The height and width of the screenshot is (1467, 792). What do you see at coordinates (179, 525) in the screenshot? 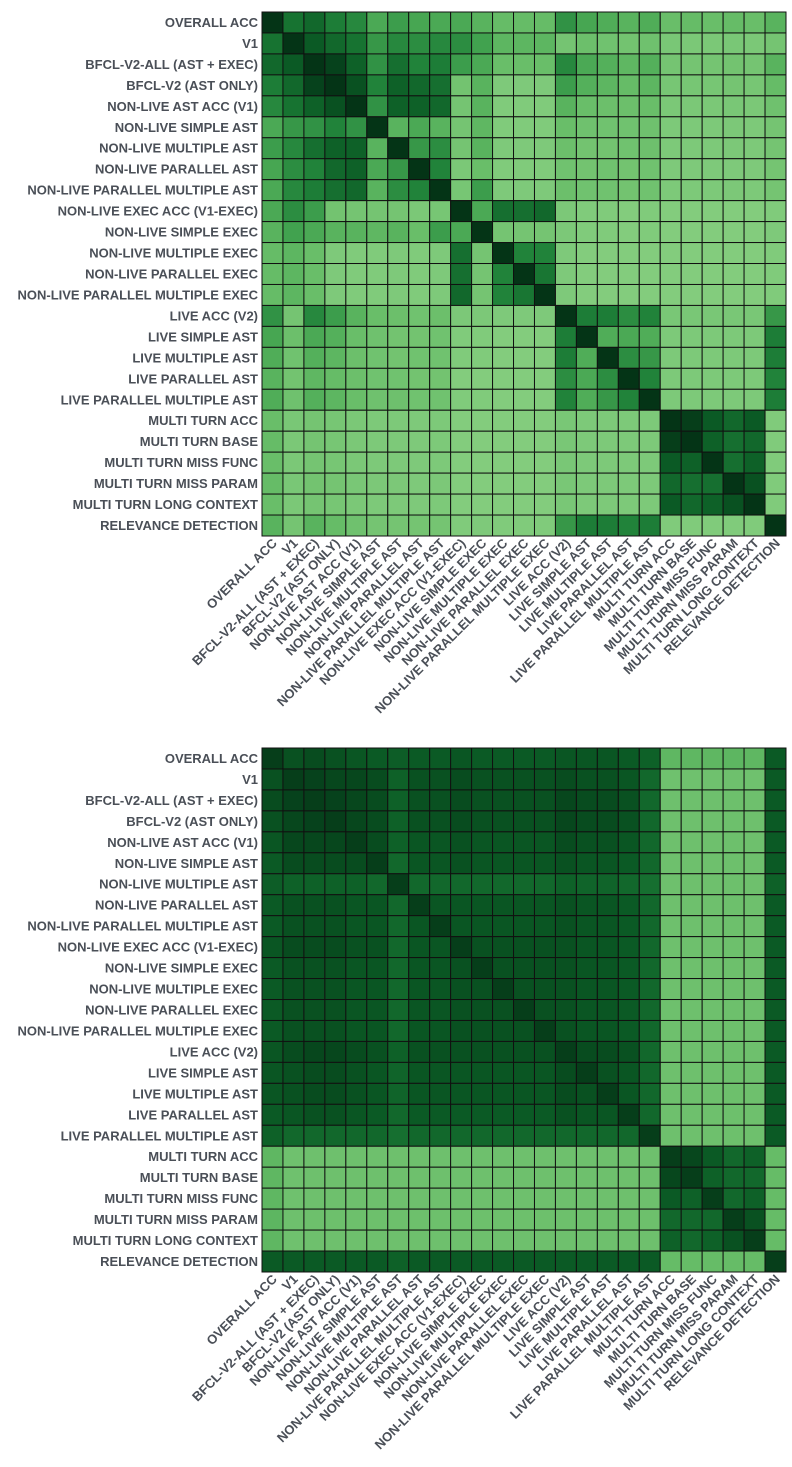
I see `heatmap-1-row-label-relevance-detection: RELEVANCE DETECTION` at bounding box center [179, 525].